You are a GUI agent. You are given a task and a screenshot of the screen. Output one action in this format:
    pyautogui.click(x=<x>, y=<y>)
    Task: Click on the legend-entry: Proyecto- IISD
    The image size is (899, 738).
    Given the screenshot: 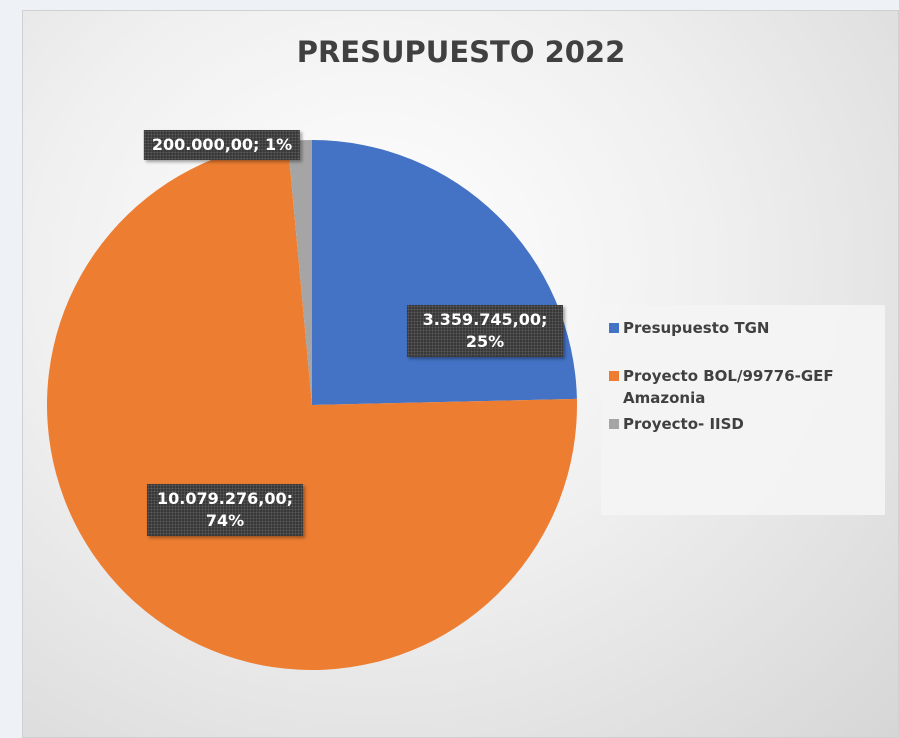 What is the action you would take?
    pyautogui.click(x=743, y=424)
    